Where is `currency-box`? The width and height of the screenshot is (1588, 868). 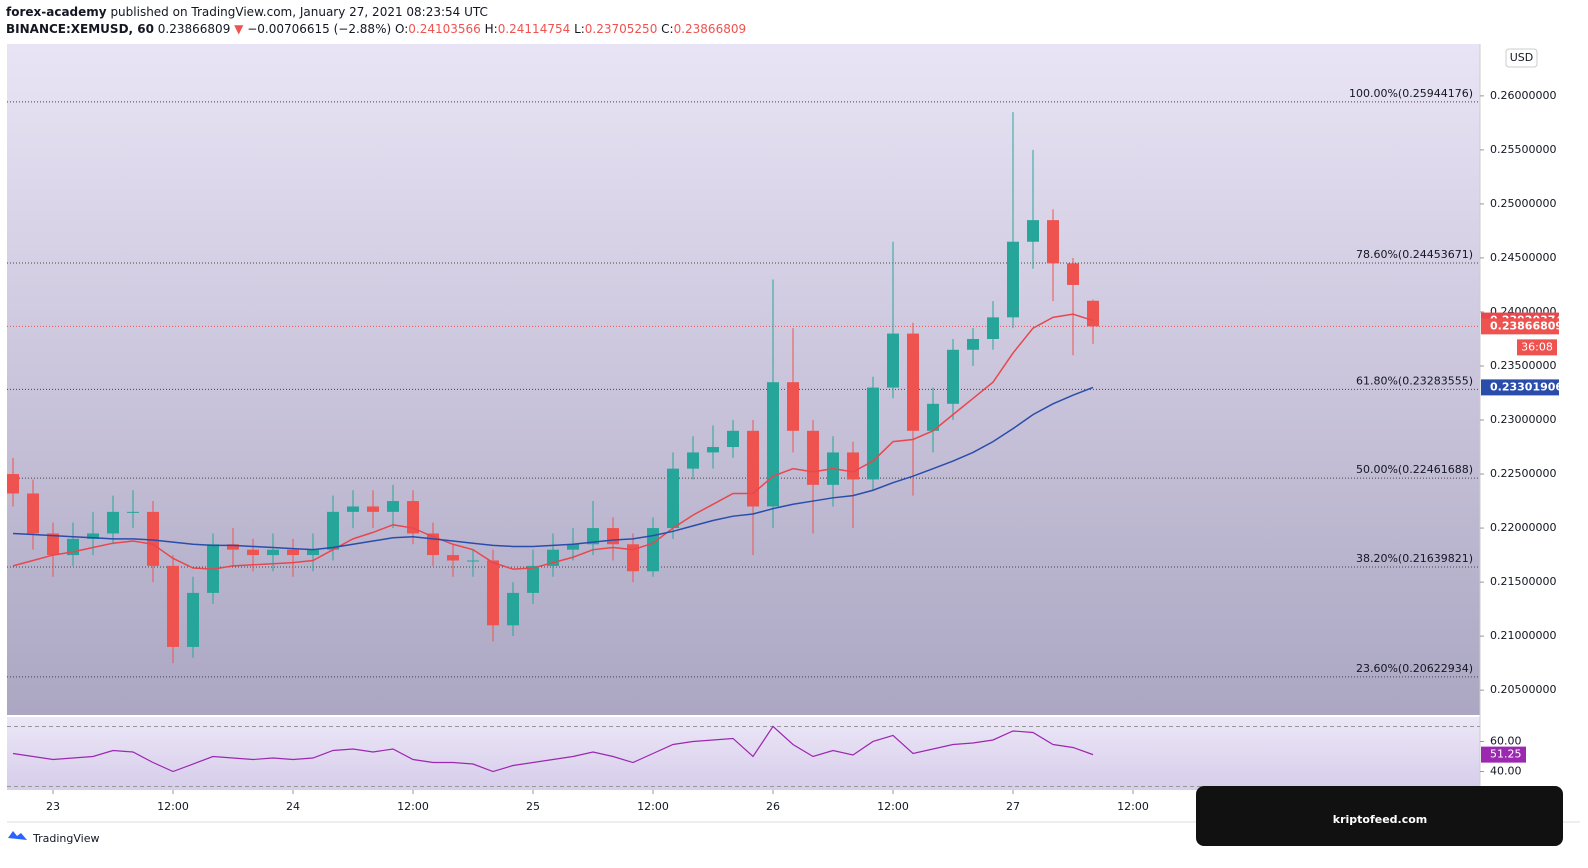
currency-box is located at coordinates (1521, 58).